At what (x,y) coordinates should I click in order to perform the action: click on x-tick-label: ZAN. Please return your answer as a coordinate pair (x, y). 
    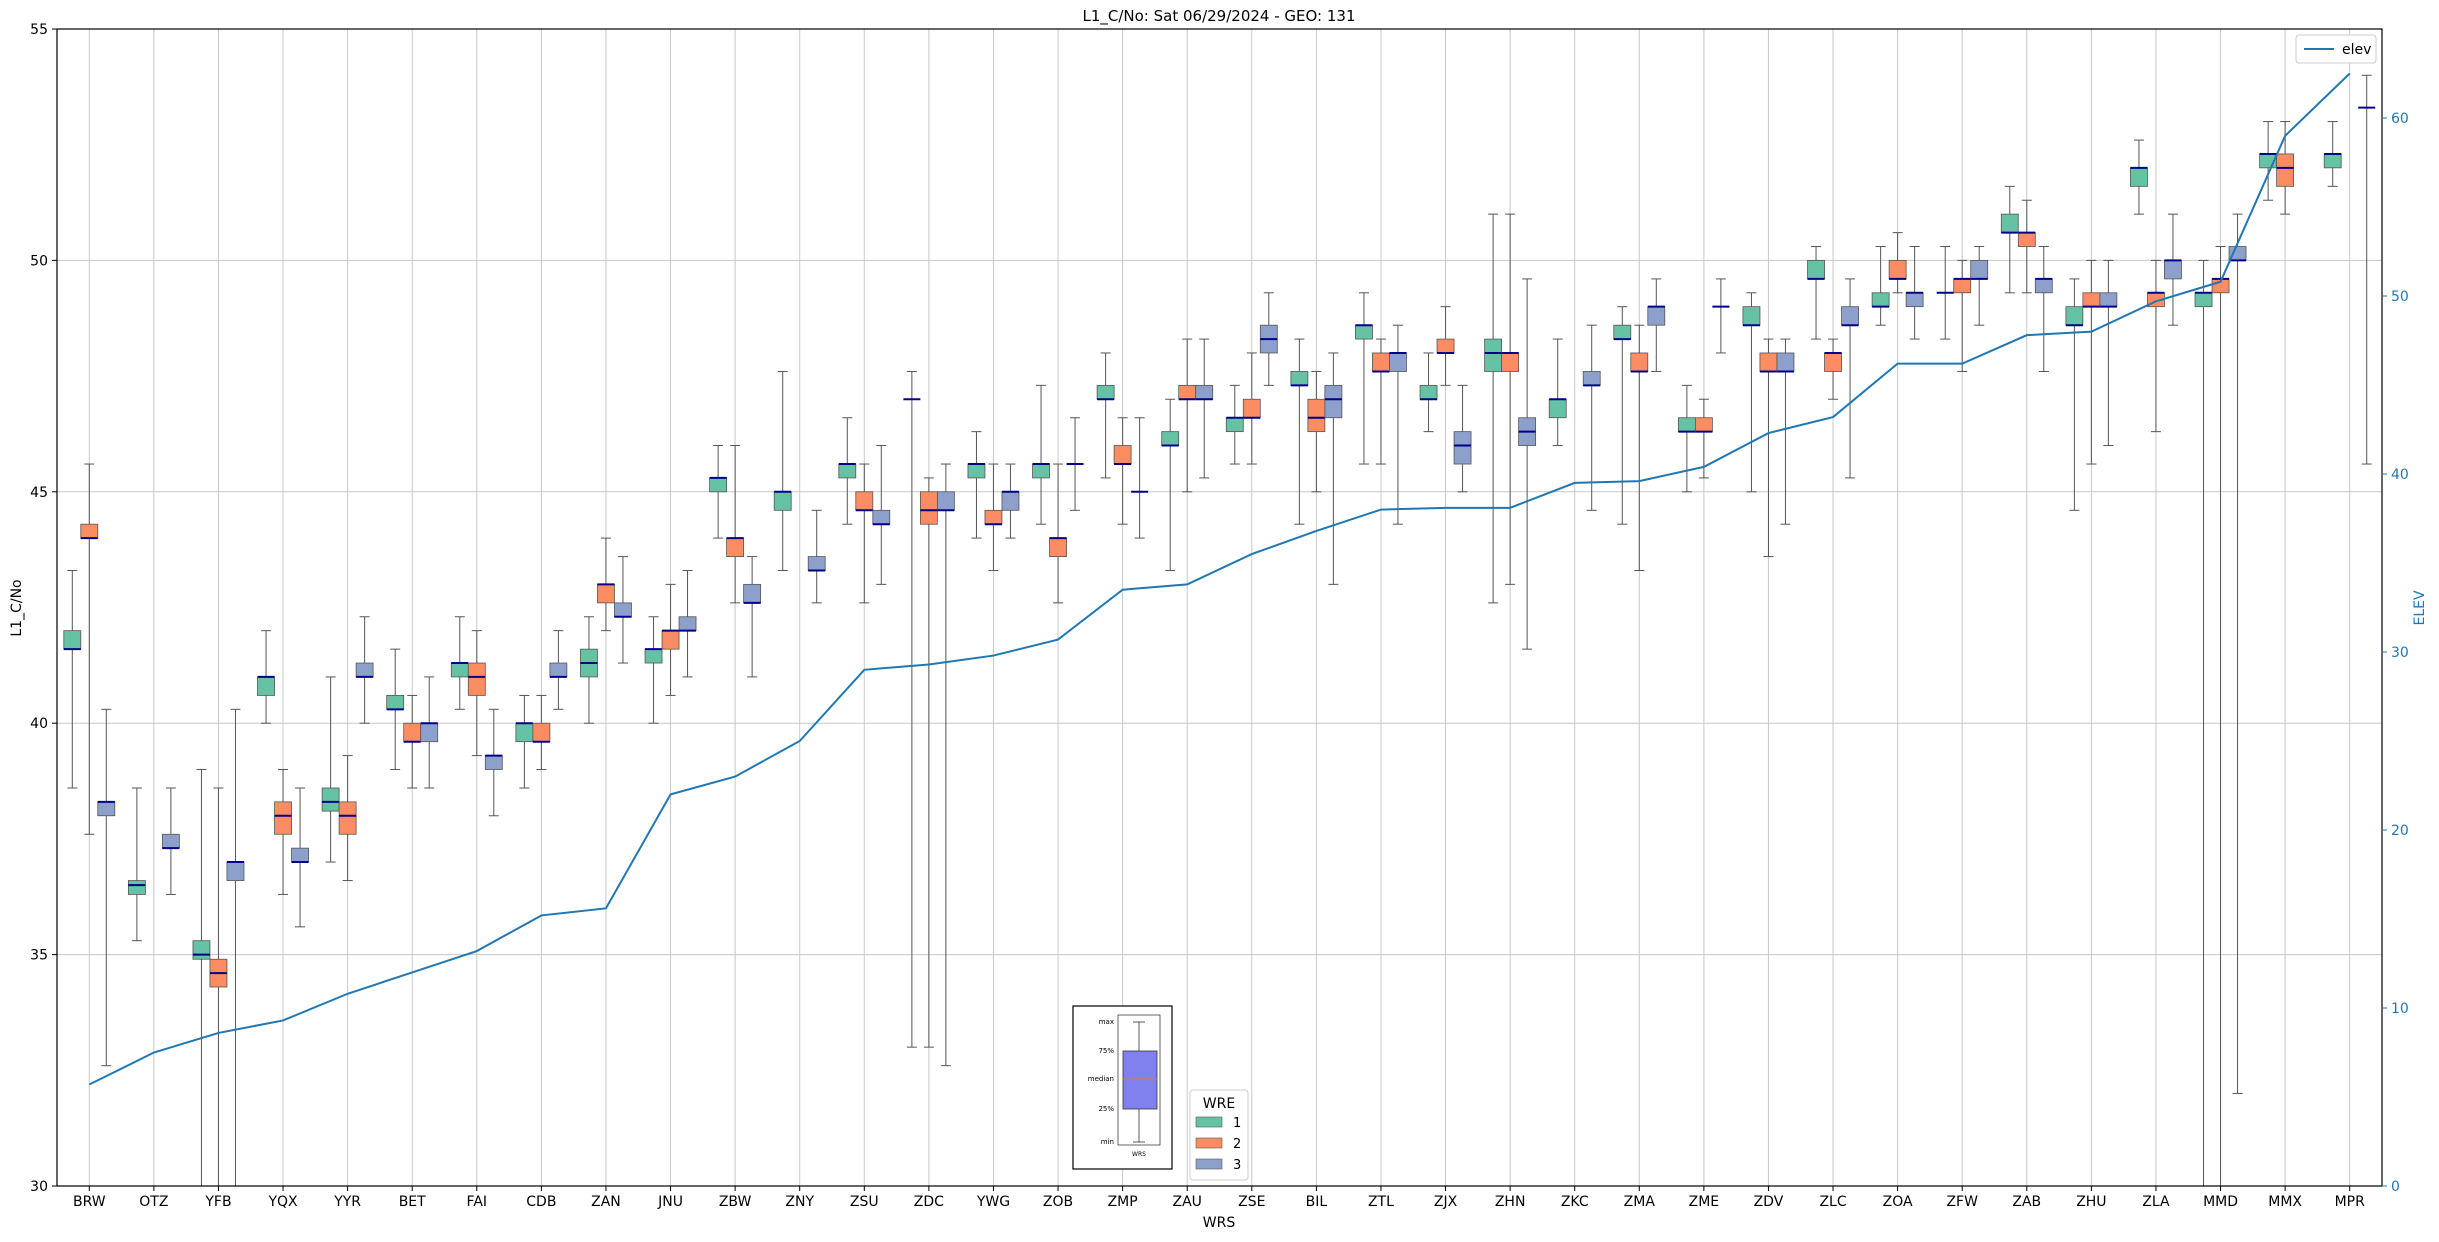
    Looking at the image, I should click on (606, 1202).